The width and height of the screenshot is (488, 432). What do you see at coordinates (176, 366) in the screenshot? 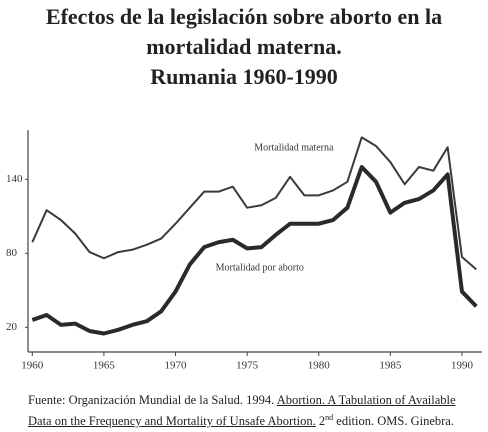
I see `x-tick-label: 1970` at bounding box center [176, 366].